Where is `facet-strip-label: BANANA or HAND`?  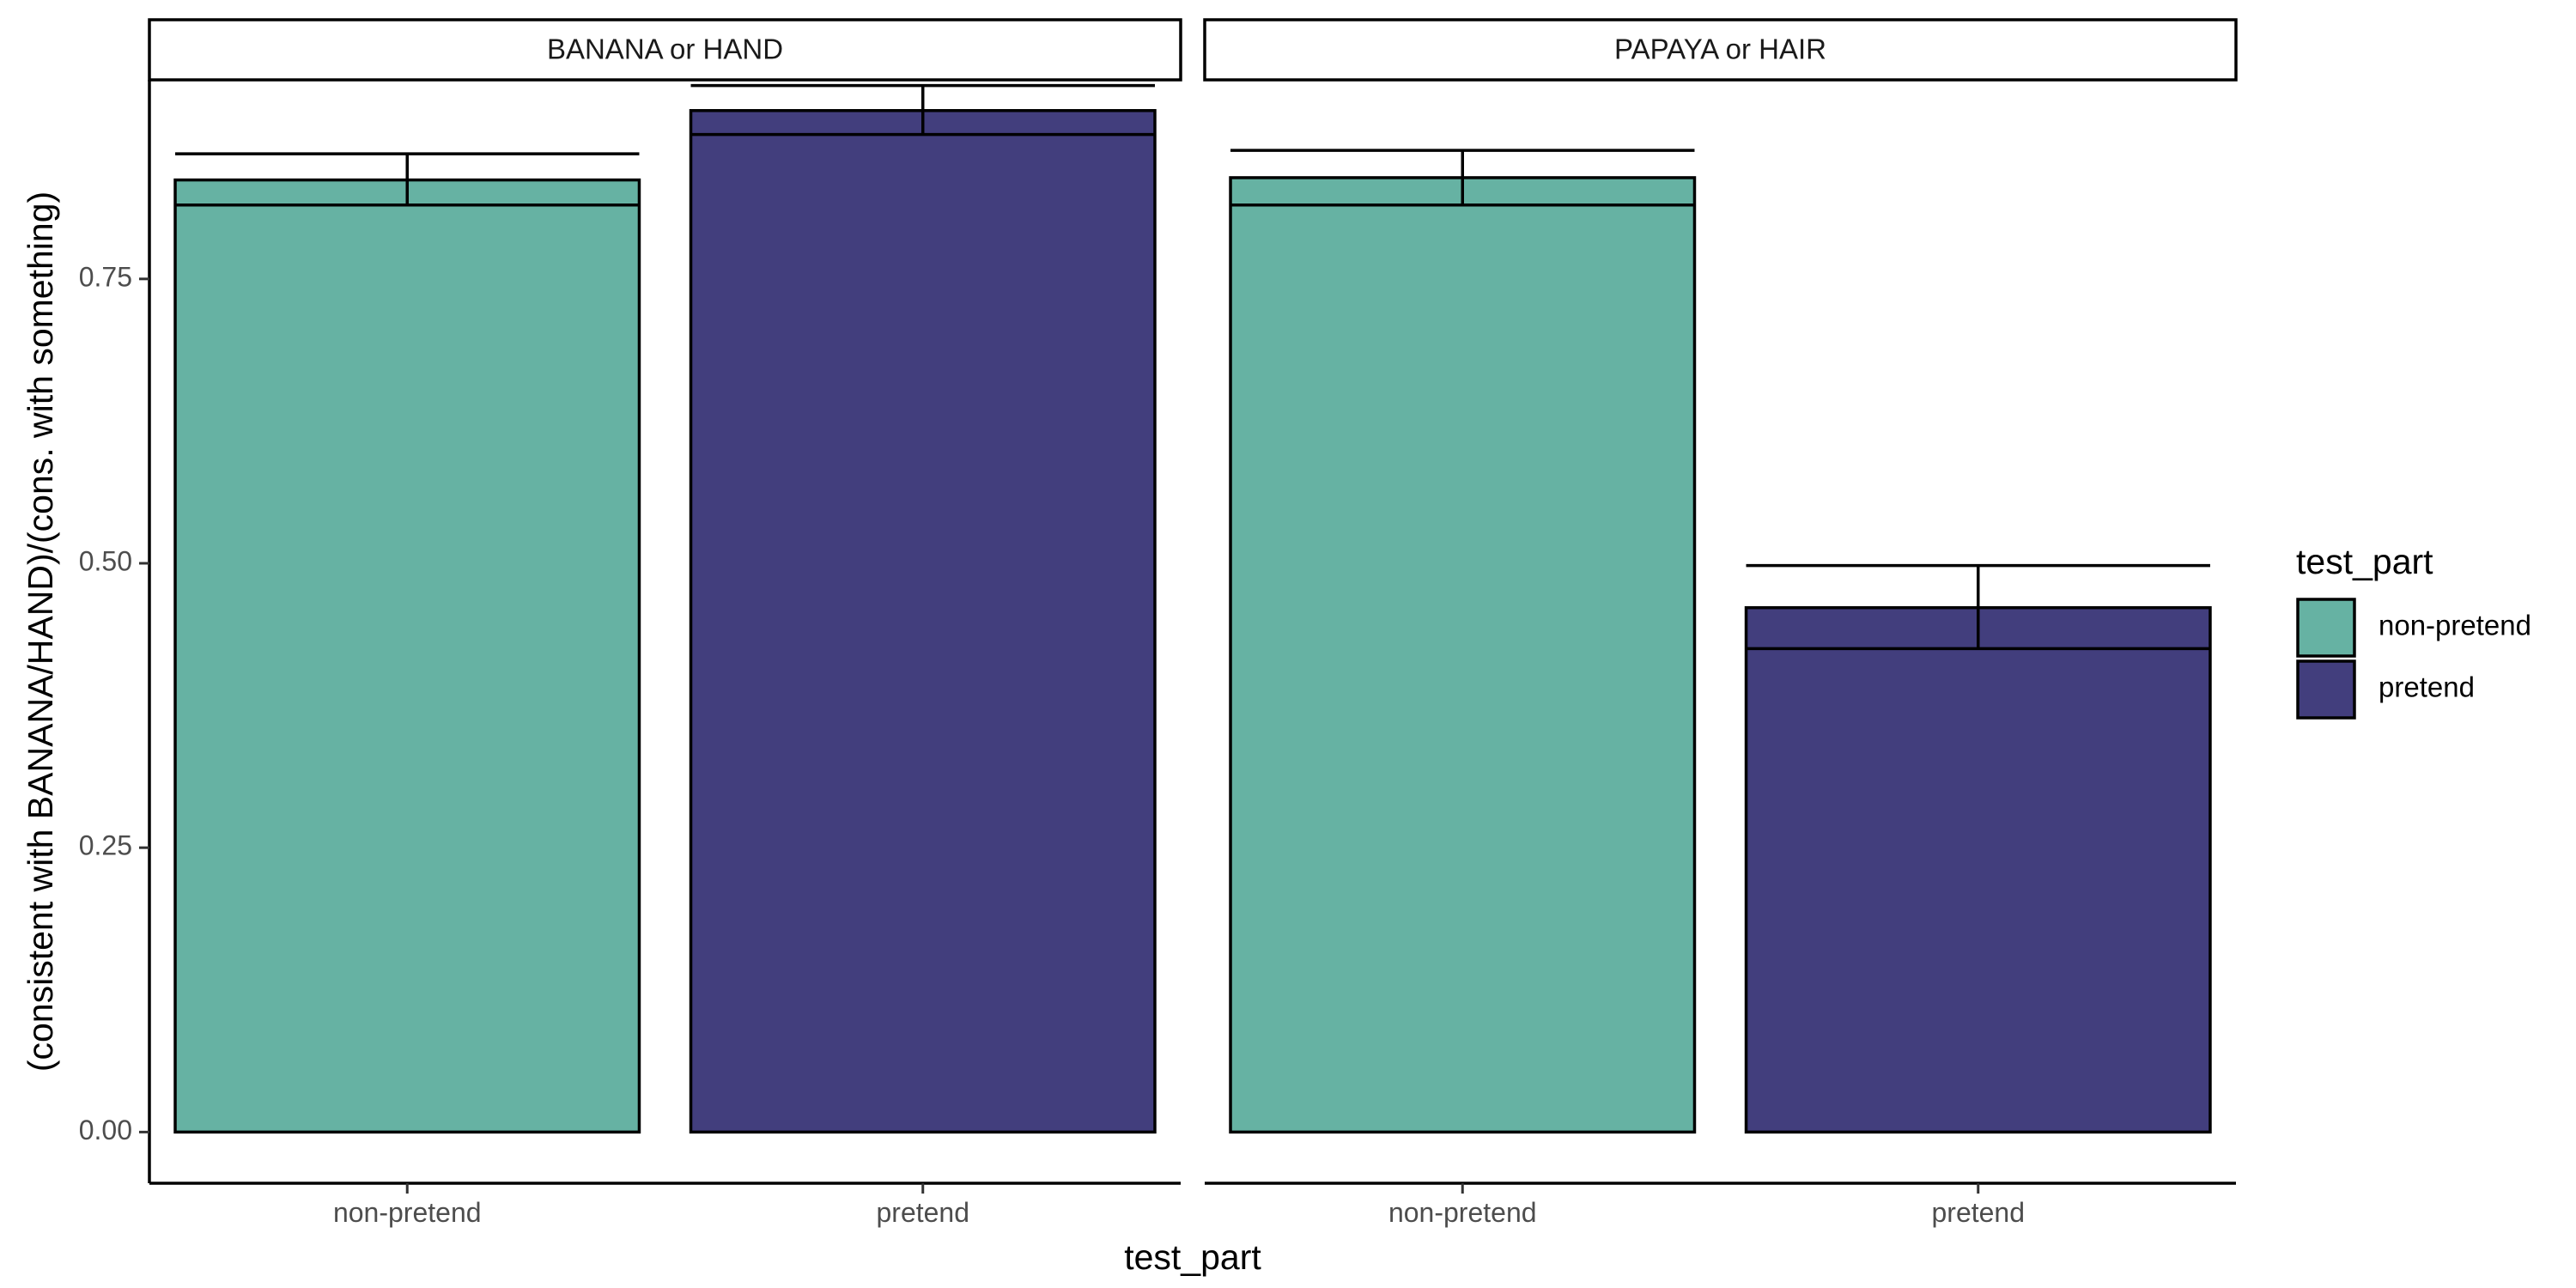
facet-strip-label: BANANA or HAND is located at coordinates (665, 49).